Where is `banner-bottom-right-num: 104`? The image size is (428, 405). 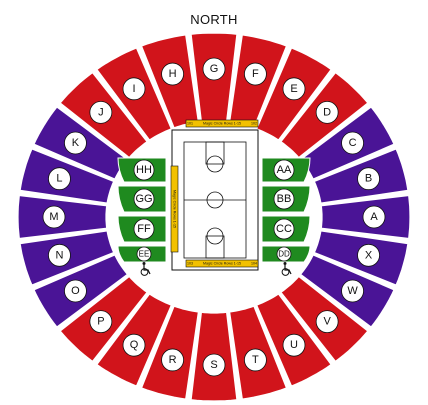 banner-bottom-right-num: 104 is located at coordinates (254, 264).